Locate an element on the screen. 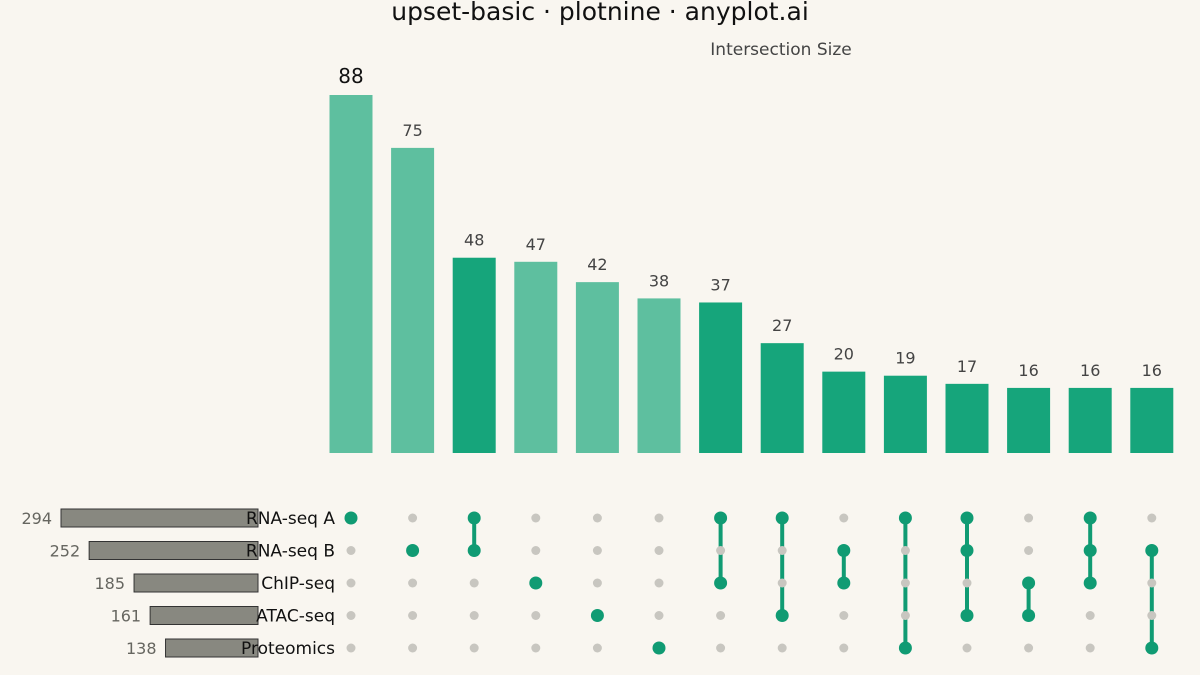 The image size is (1200, 675). membership-matrix is located at coordinates (751, 583).